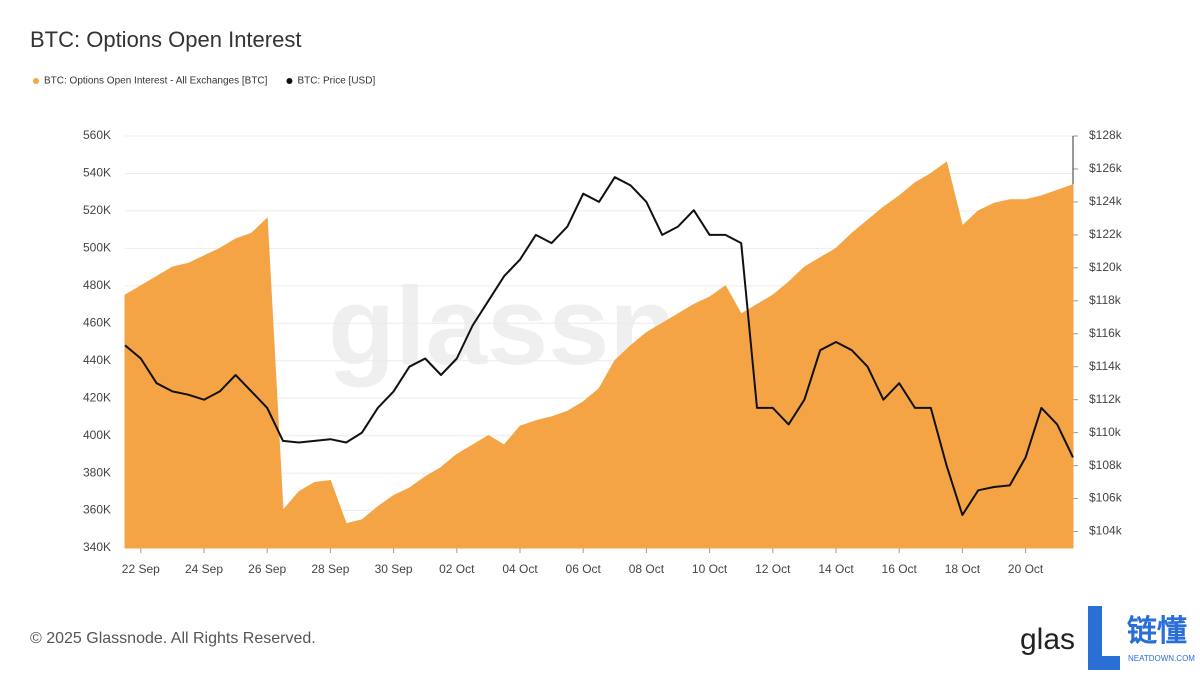 This screenshot has height=675, width=1200. Describe the element at coordinates (900, 569) in the screenshot. I see `x-tick-label: 16 Oct` at that location.